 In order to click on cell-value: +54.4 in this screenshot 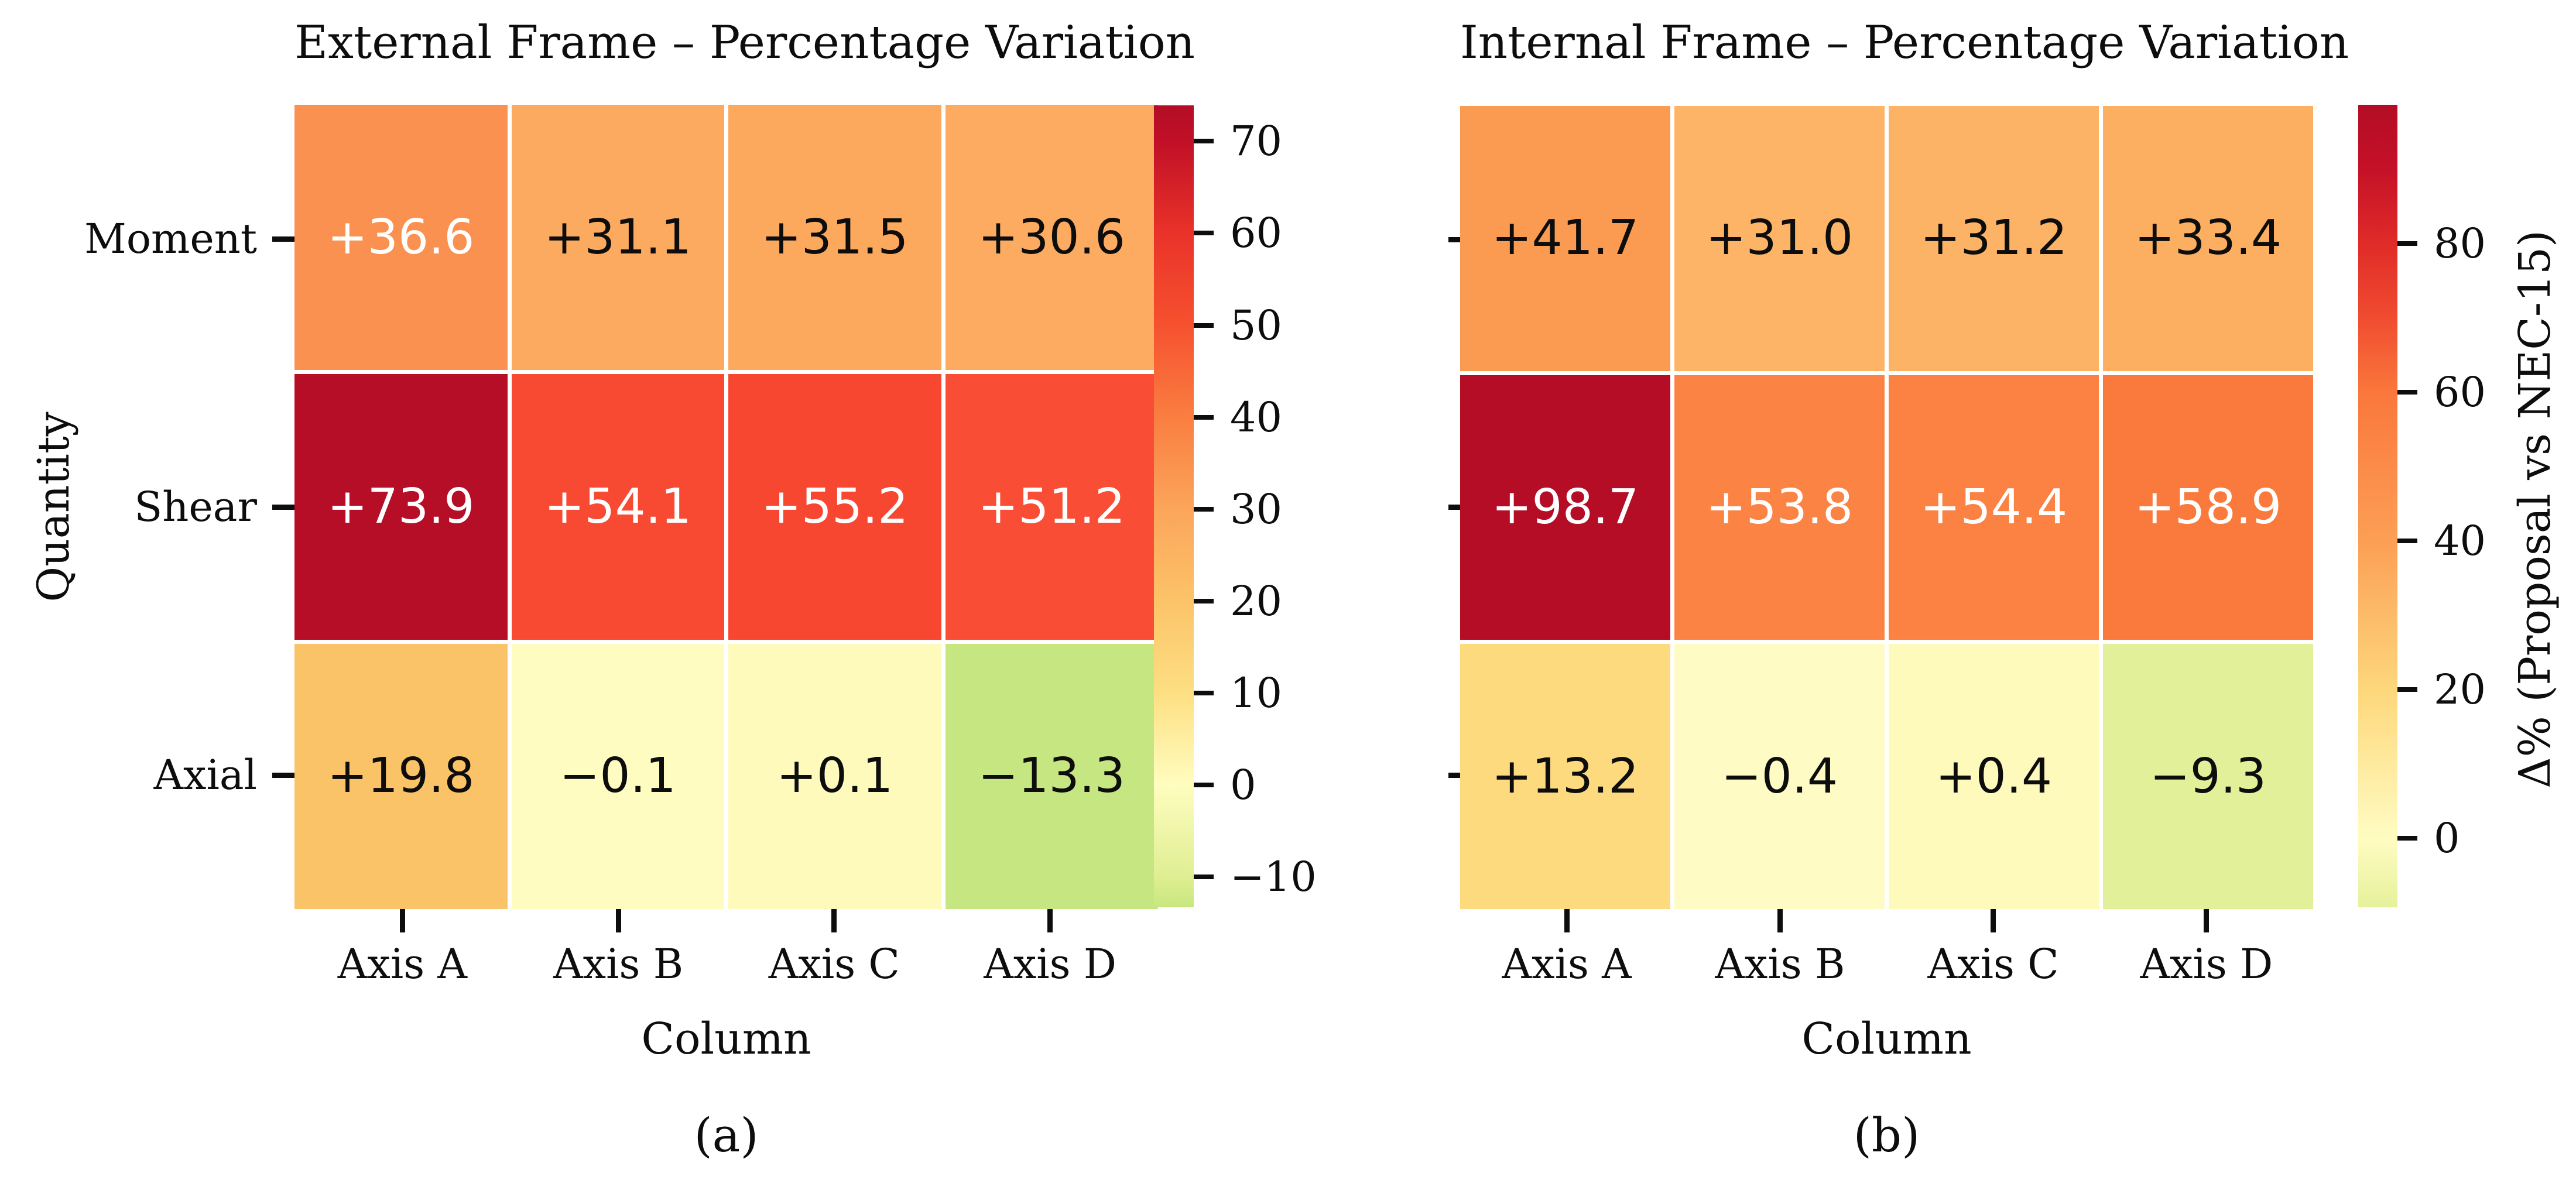, I will do `click(1994, 507)`.